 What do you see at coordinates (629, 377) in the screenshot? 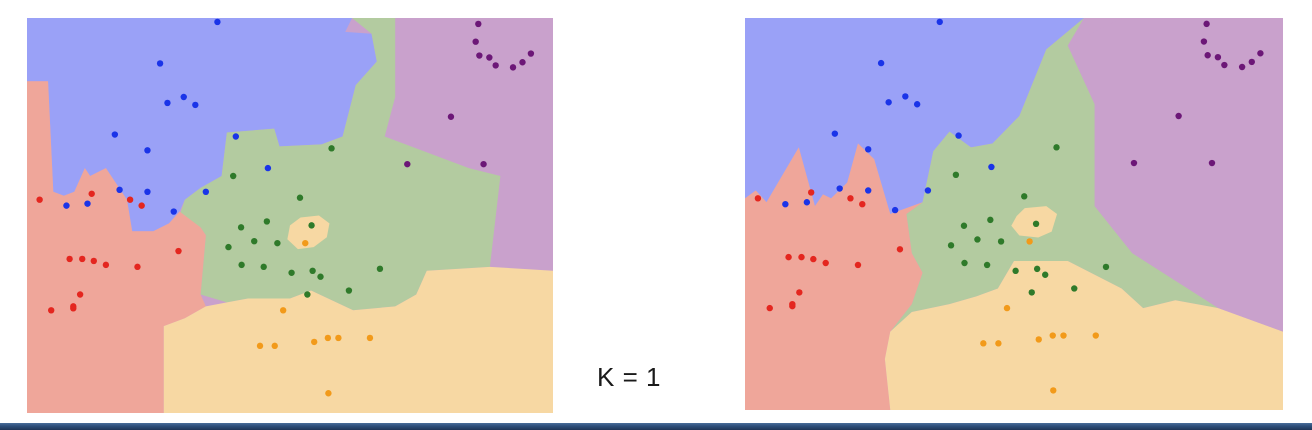
I see `k-value-label: K = 1` at bounding box center [629, 377].